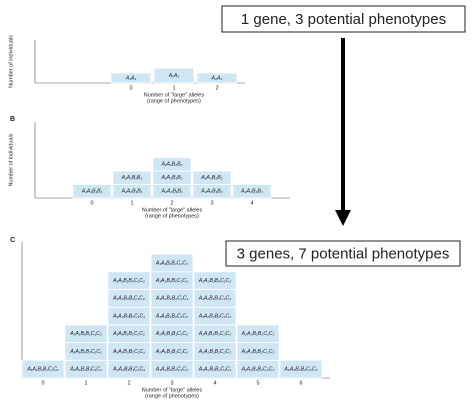 Image resolution: width=474 pixels, height=405 pixels. Describe the element at coordinates (257, 383) in the screenshot. I see `x-tick-label: 5` at that location.